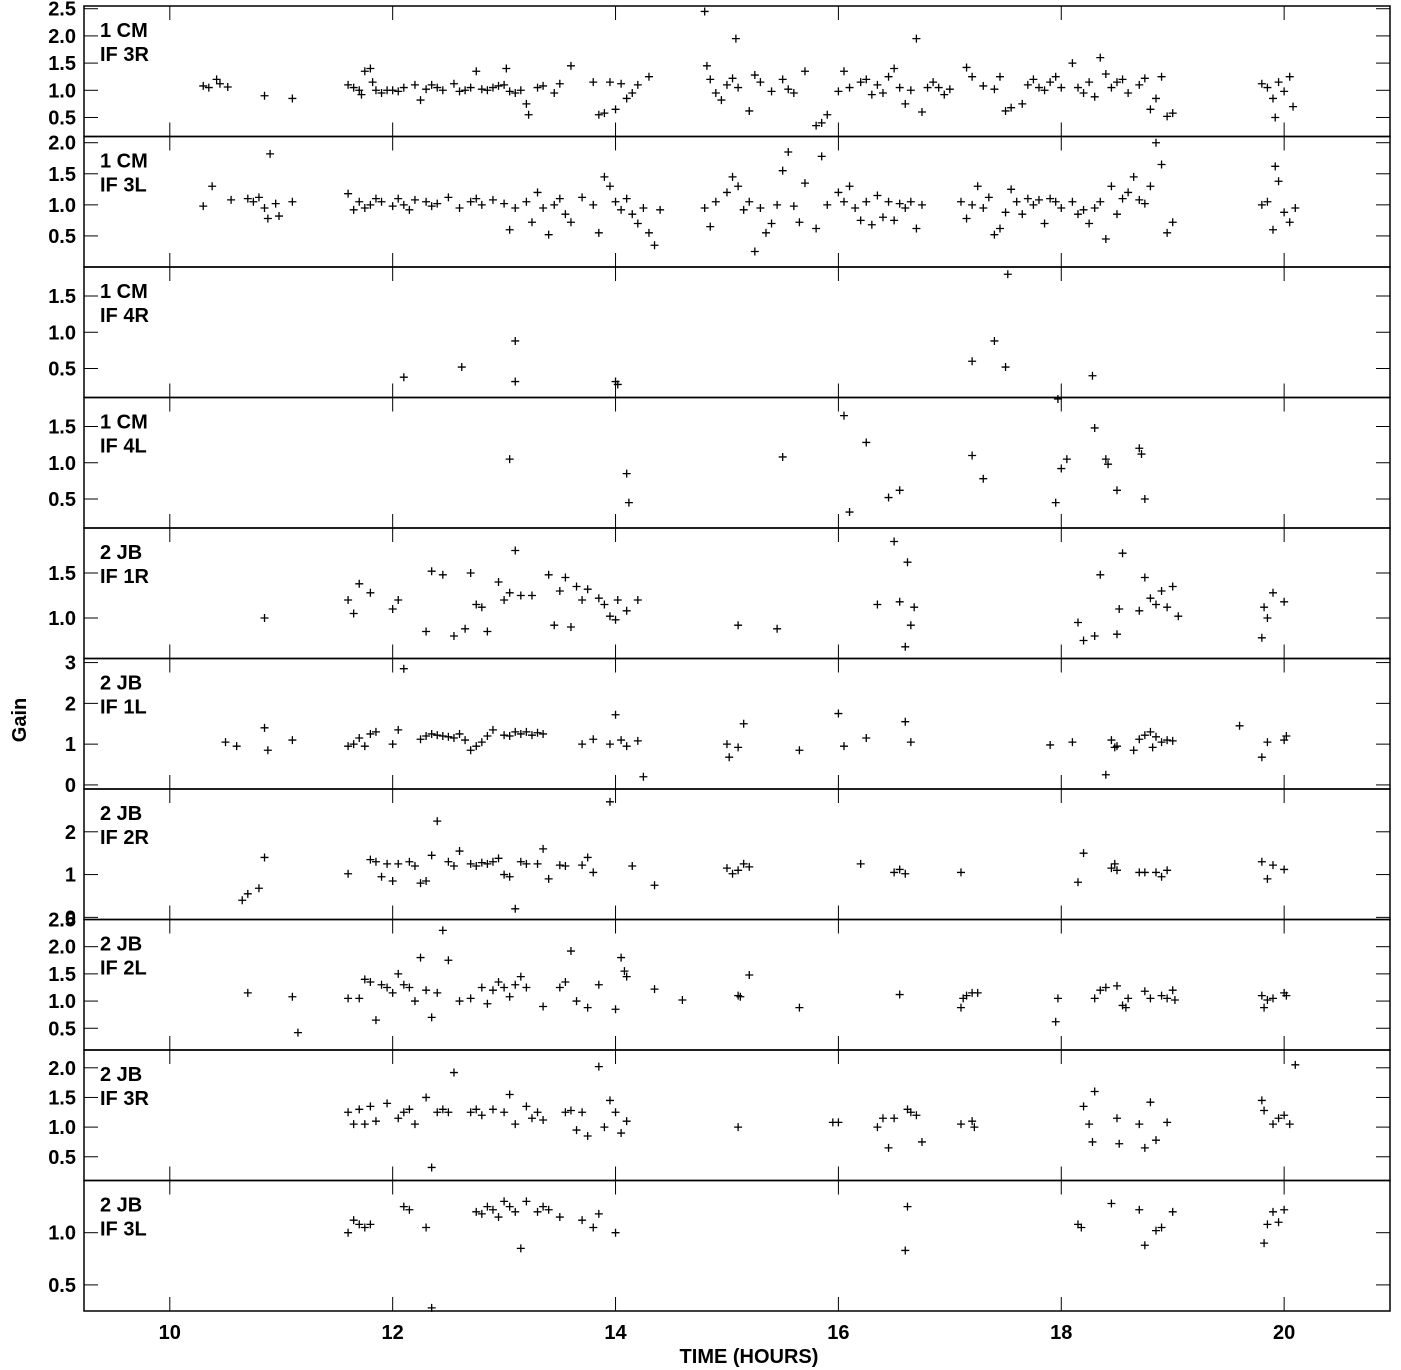 Image resolution: width=1401 pixels, height=1370 pixels. I want to click on x-tick-label: 12, so click(393, 1333).